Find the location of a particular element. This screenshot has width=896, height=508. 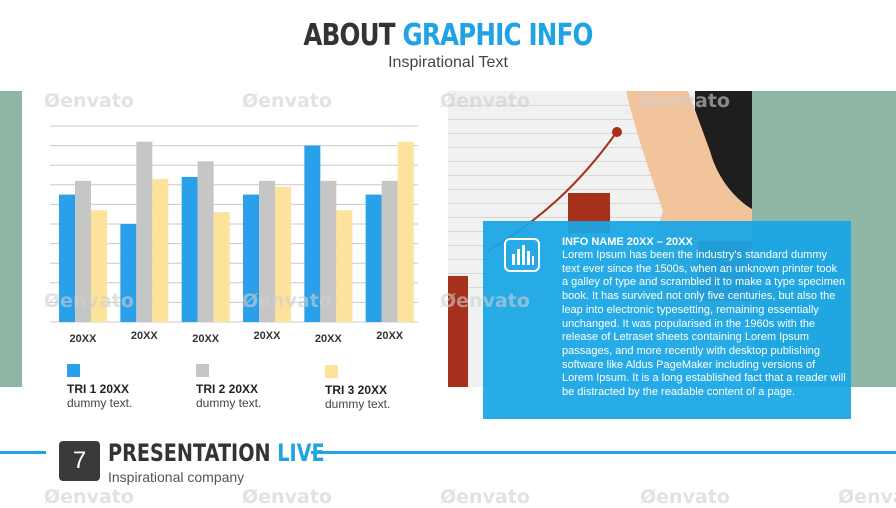

slide-subtitle: Inspirational Text is located at coordinates (448, 62).